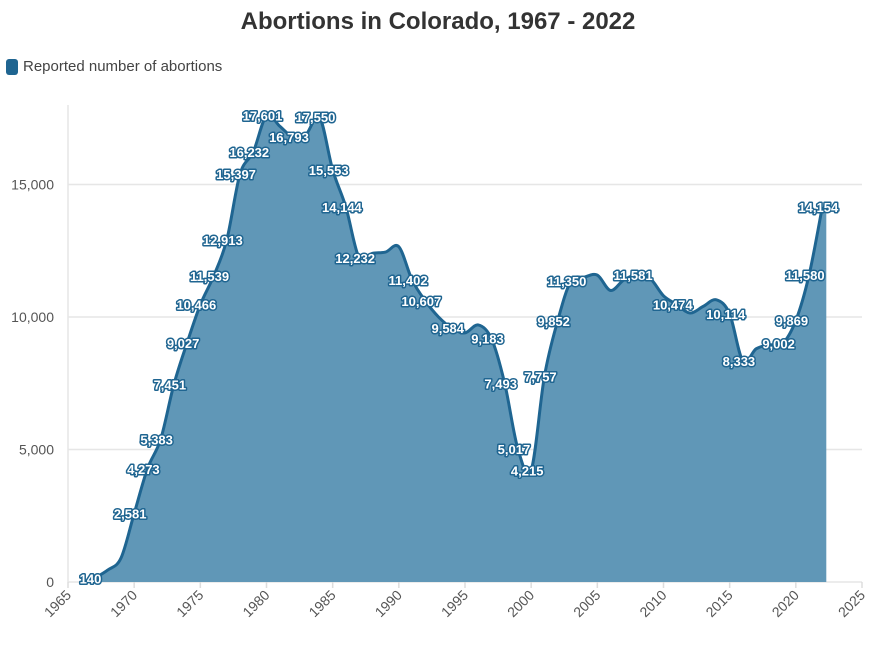 This screenshot has width=876, height=647. What do you see at coordinates (236, 174) in the screenshot?
I see `data-label: 15,397` at bounding box center [236, 174].